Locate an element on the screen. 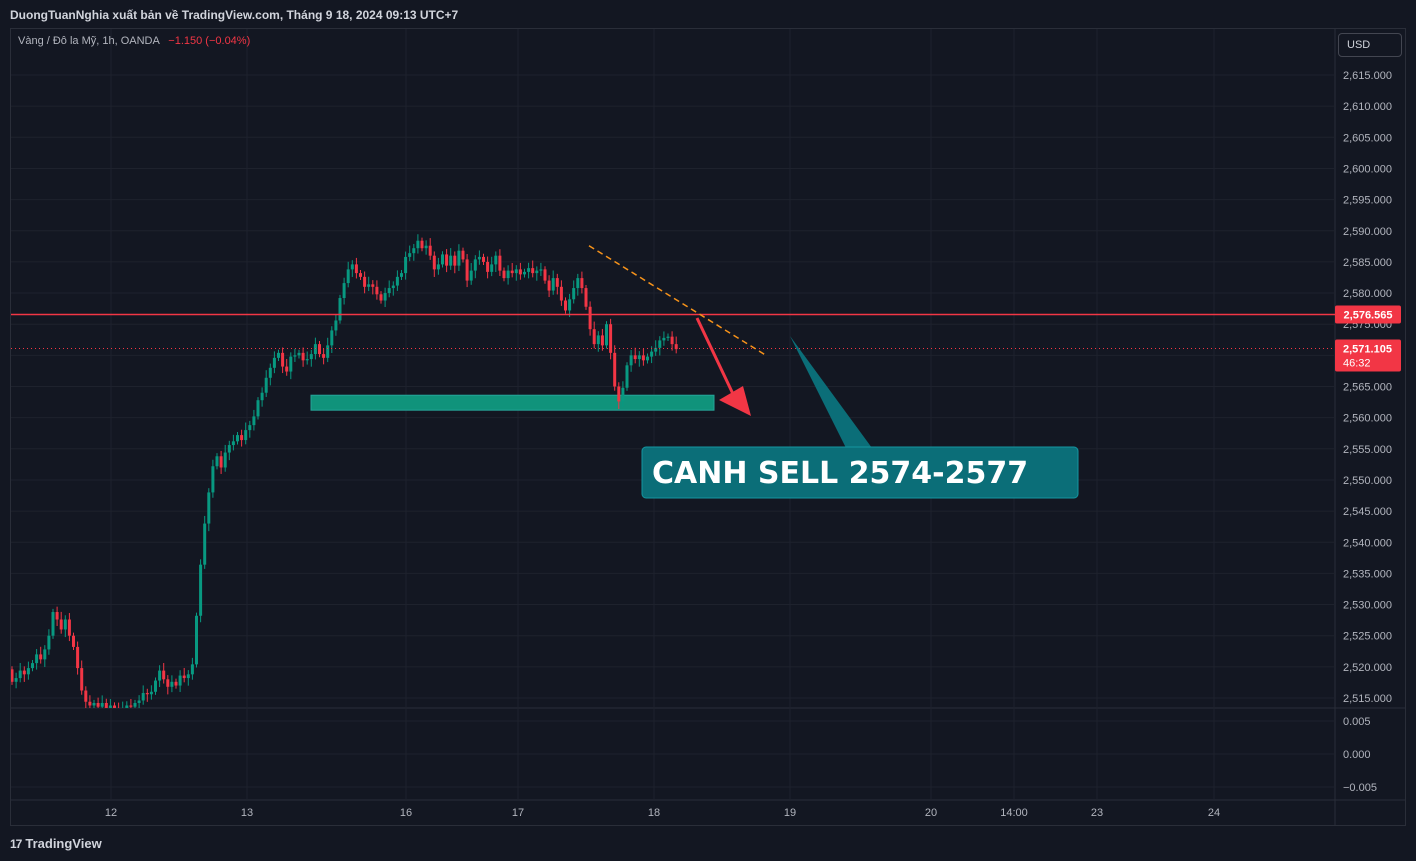  time-tick-label: 13 is located at coordinates (247, 813).